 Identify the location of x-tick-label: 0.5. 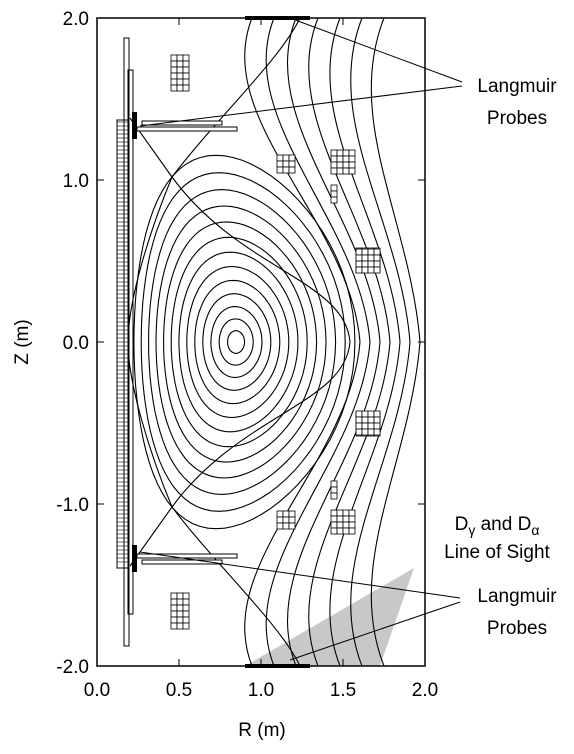
(179, 690).